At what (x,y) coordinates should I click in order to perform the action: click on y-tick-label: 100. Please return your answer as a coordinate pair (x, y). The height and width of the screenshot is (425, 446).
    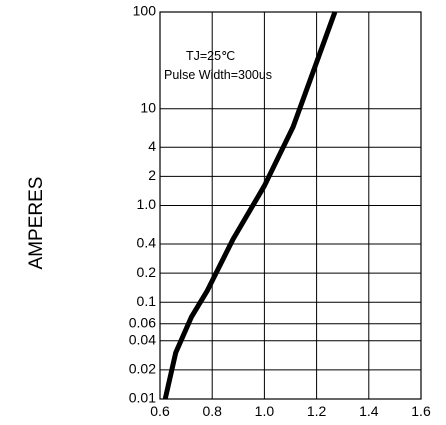
    Looking at the image, I should click on (145, 11).